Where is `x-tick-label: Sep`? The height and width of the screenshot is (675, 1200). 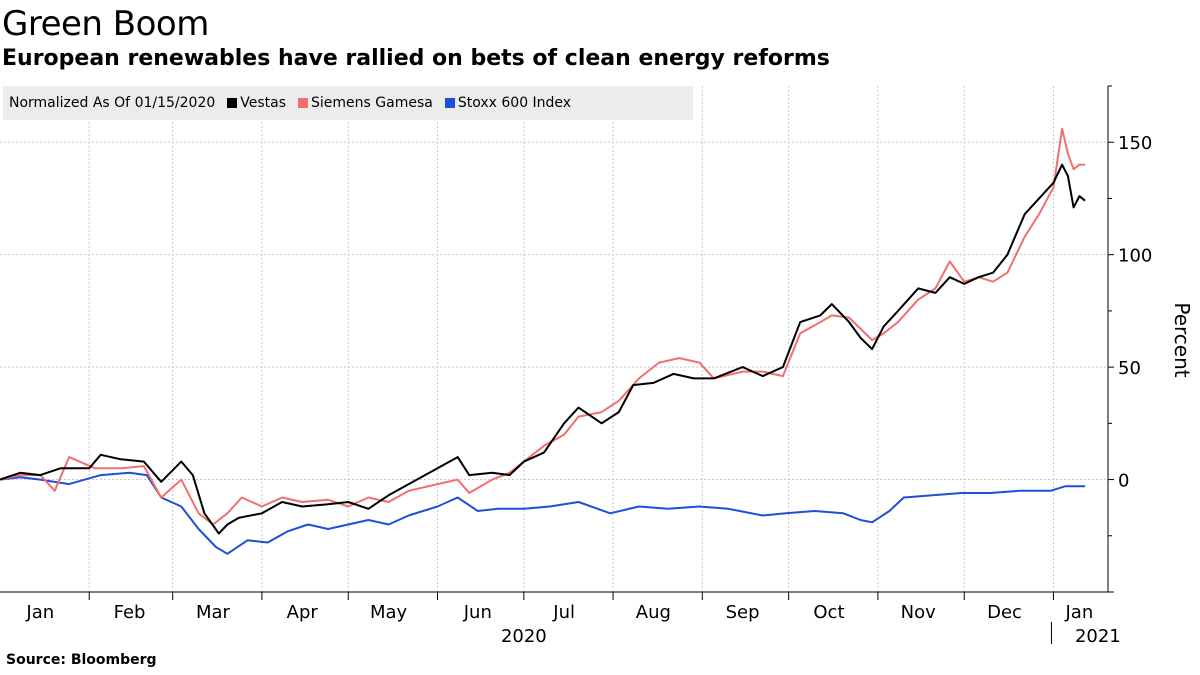
x-tick-label: Sep is located at coordinates (743, 612).